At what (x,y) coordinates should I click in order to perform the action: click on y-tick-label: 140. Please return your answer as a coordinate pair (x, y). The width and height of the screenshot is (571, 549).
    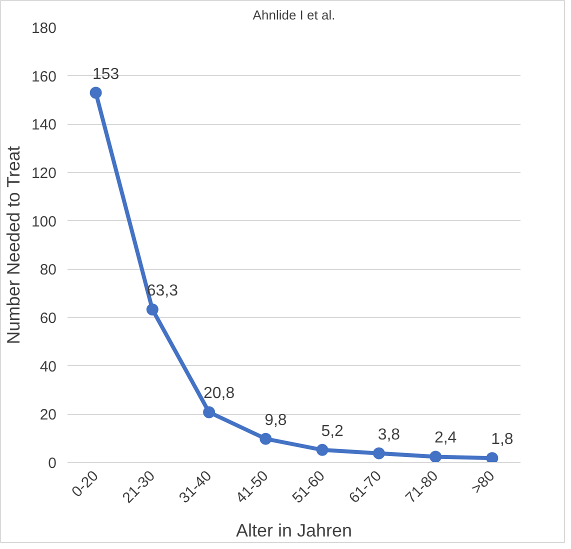
    Looking at the image, I should click on (44, 125).